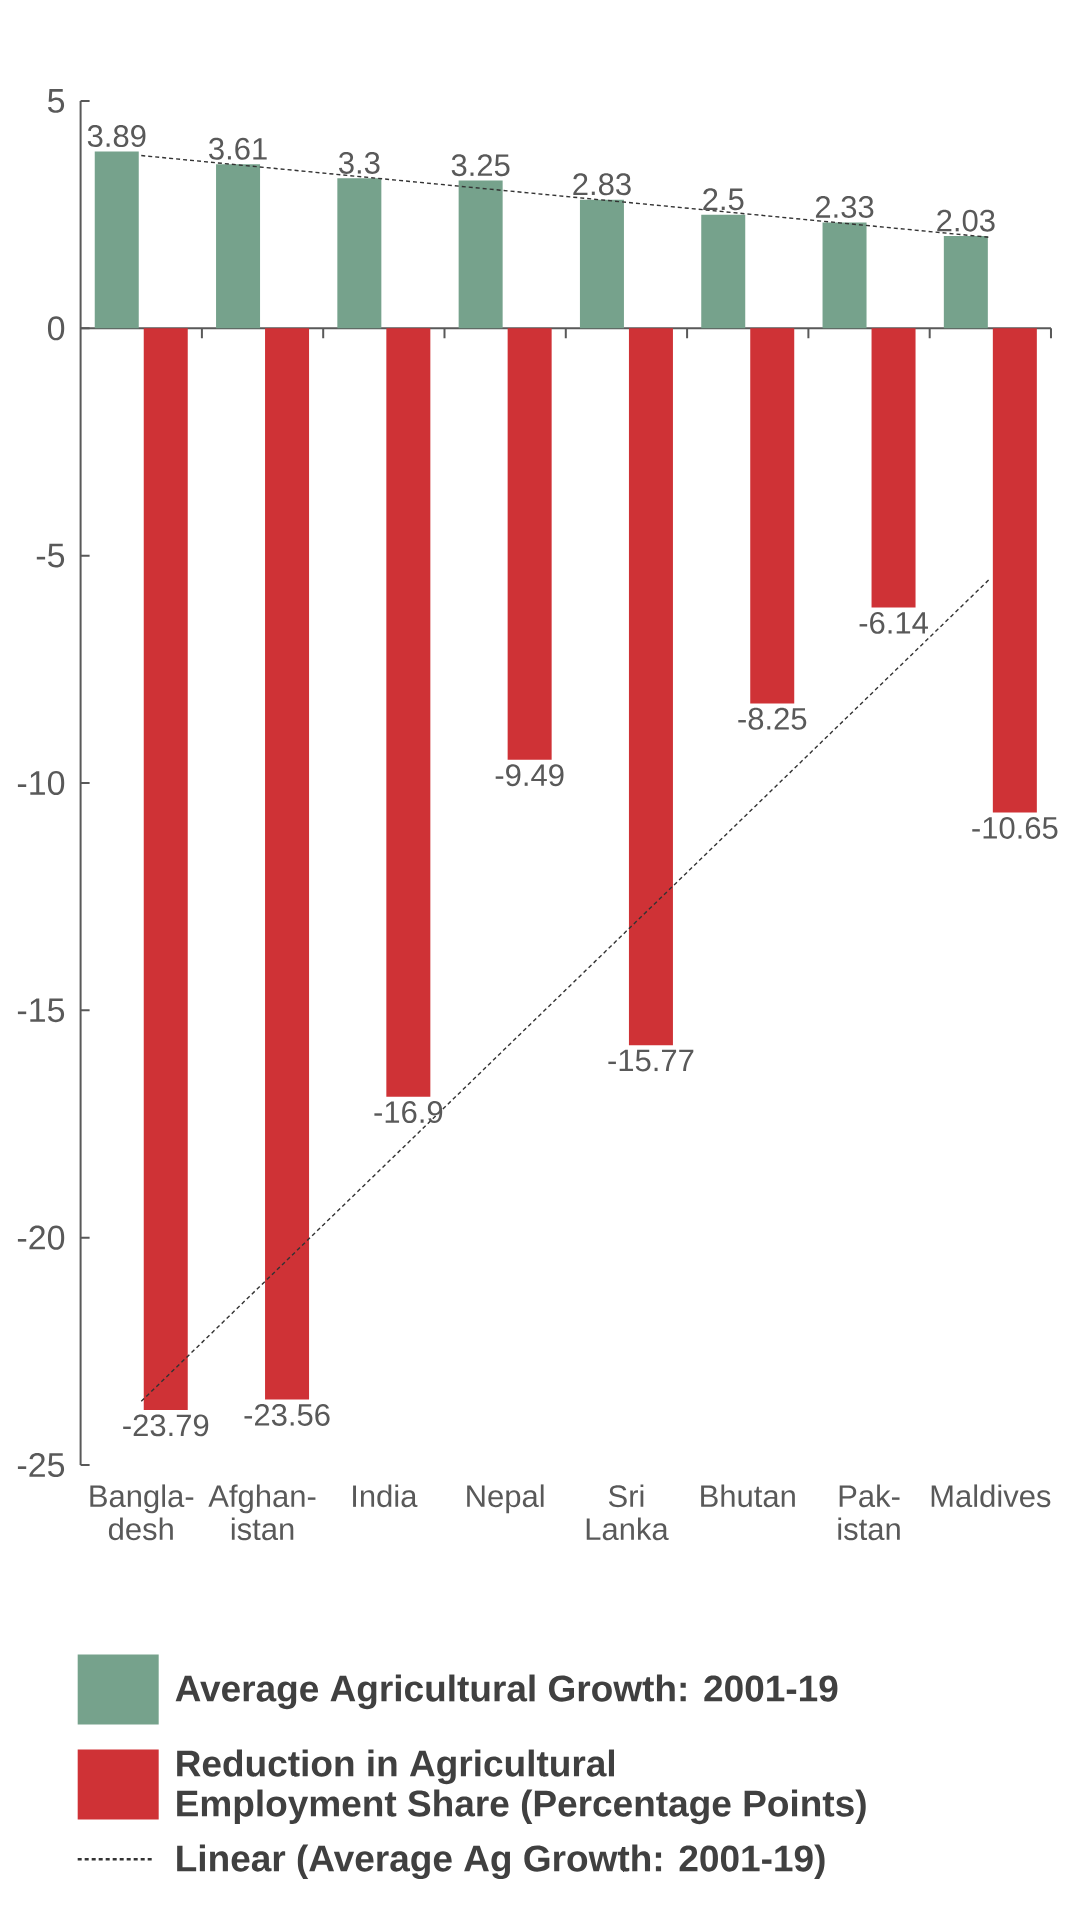 Image resolution: width=1080 pixels, height=1920 pixels. Describe the element at coordinates (385, 1496) in the screenshot. I see `x-tick-label: India` at that location.